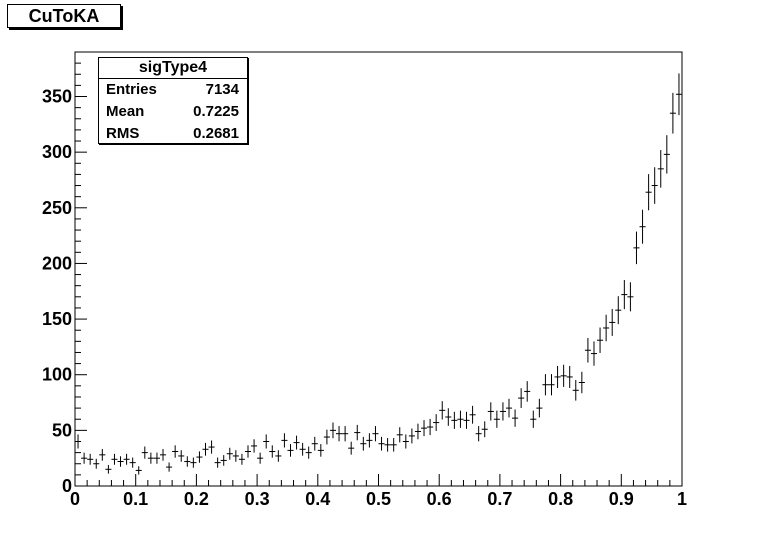 The height and width of the screenshot is (540, 758). Describe the element at coordinates (57, 263) in the screenshot. I see `y-tick-label: 200` at that location.